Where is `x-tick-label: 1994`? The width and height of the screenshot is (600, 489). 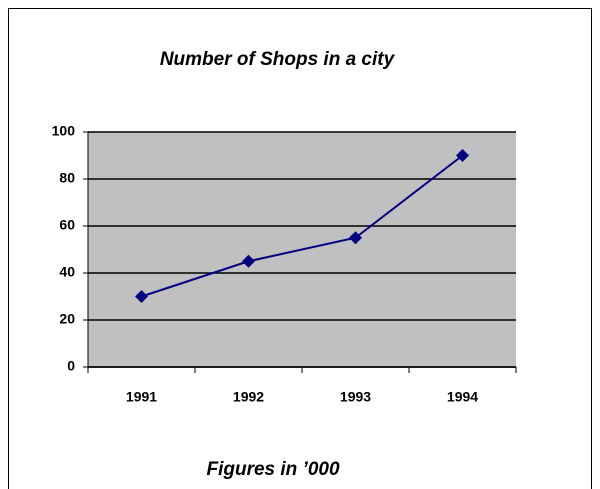 x-tick-label: 1994 is located at coordinates (462, 397).